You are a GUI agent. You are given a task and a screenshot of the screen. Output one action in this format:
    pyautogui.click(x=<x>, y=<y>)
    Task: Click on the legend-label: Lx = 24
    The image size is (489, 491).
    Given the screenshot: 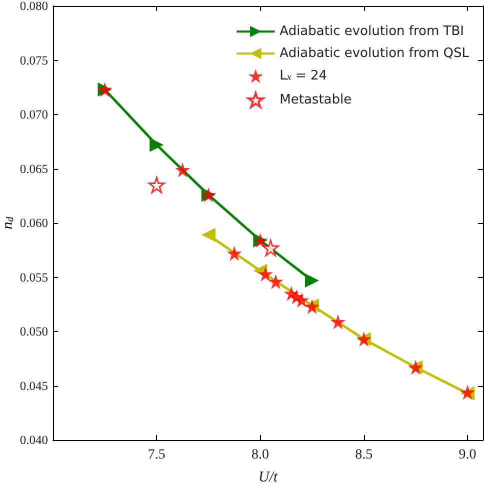 What is the action you would take?
    pyautogui.click(x=304, y=76)
    